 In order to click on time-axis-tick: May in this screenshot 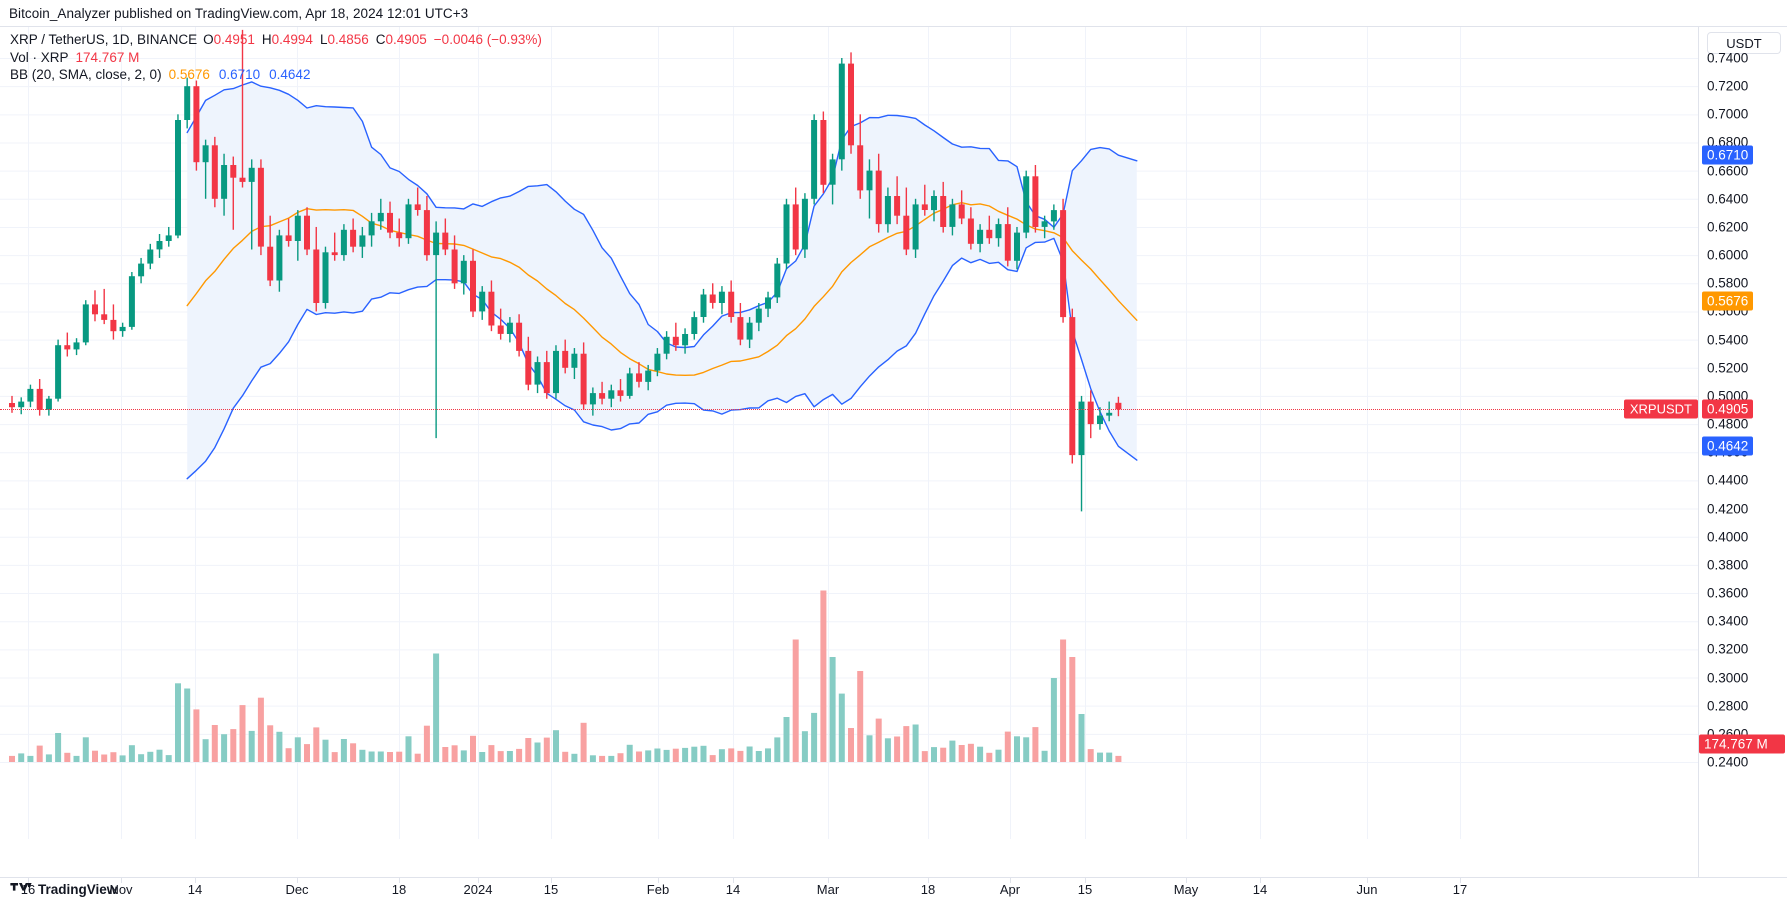, I will do `click(1186, 889)`.